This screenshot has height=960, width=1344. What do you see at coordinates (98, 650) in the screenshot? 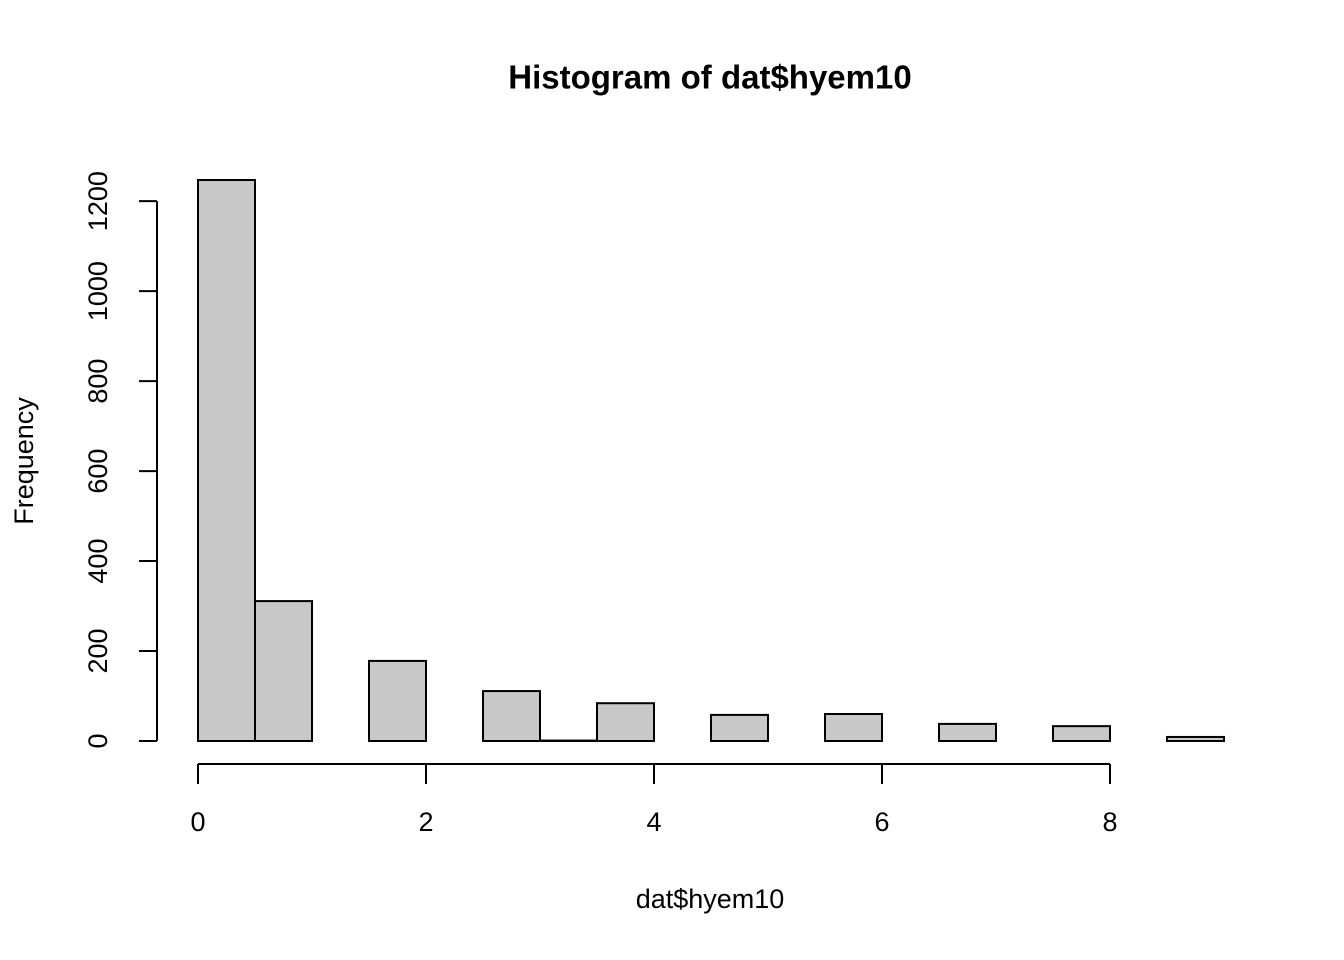
I see `y-tick-label: 200` at bounding box center [98, 650].